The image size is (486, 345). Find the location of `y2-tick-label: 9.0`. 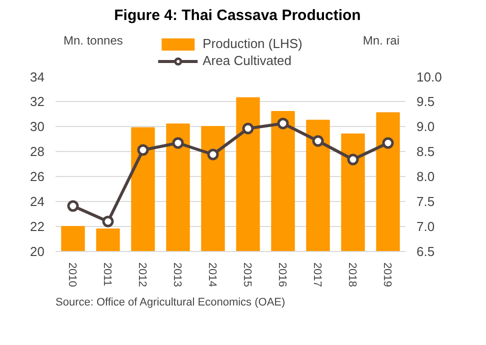

y2-tick-label: 9.0 is located at coordinates (425, 126).